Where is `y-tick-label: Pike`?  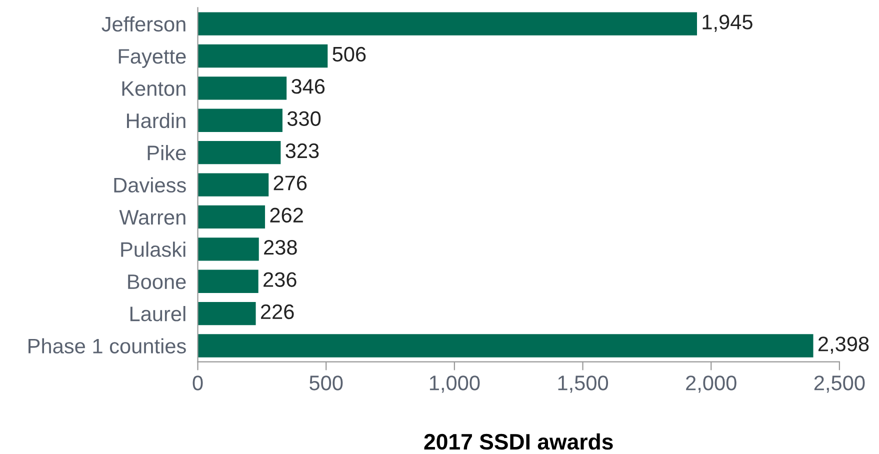
y-tick-label: Pike is located at coordinates (167, 152).